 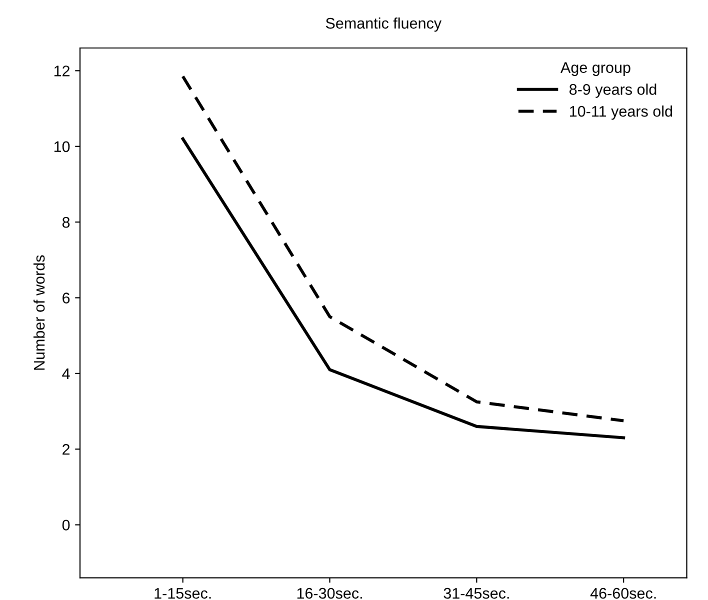 I want to click on legend-label: 8-9 years old, so click(x=613, y=91).